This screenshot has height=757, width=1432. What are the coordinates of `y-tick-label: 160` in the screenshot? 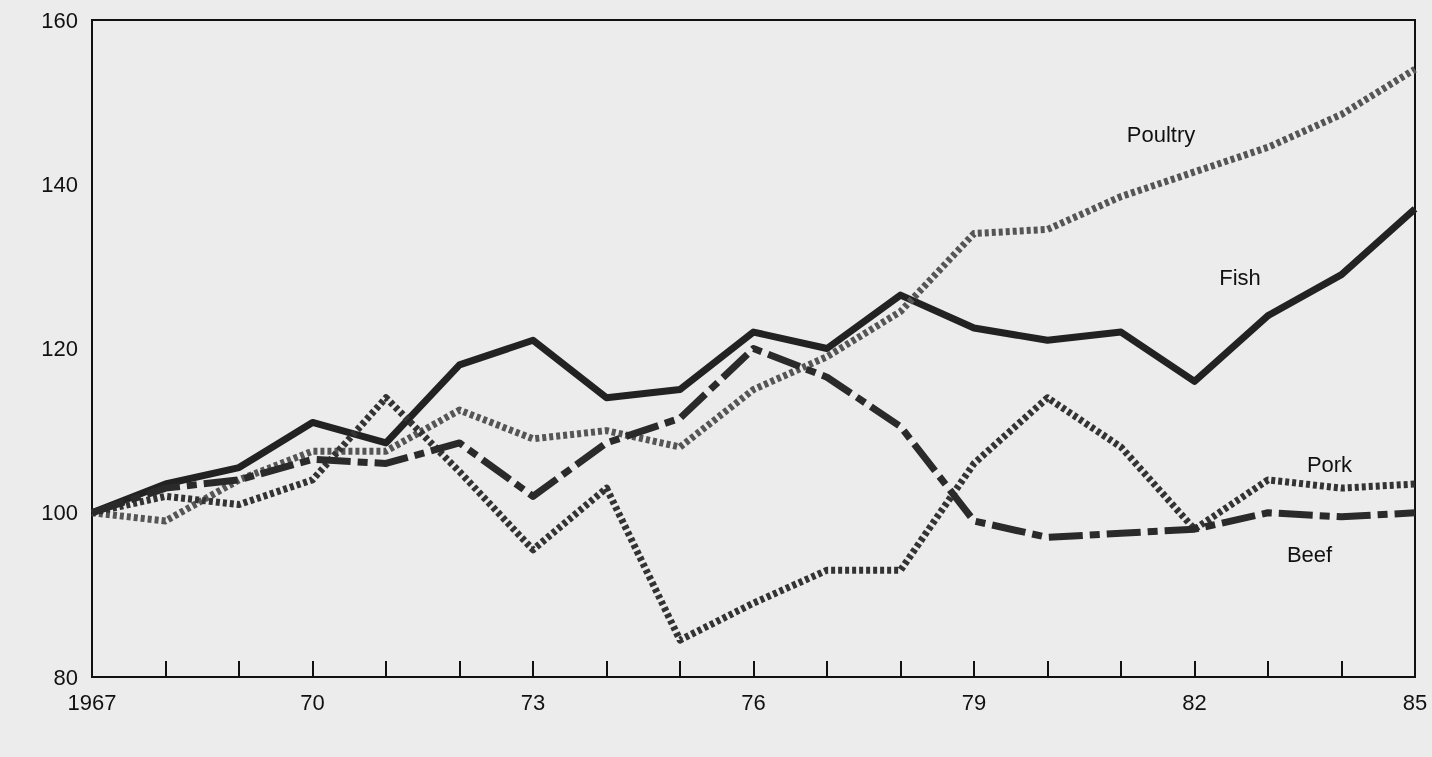 It's located at (59, 20).